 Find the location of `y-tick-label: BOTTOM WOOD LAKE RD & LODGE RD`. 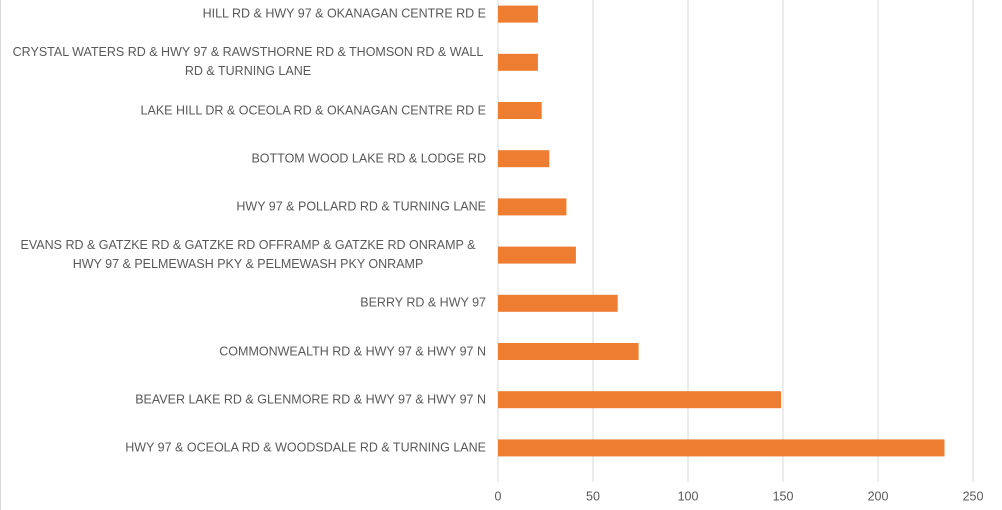

y-tick-label: BOTTOM WOOD LAKE RD & LODGE RD is located at coordinates (368, 158).